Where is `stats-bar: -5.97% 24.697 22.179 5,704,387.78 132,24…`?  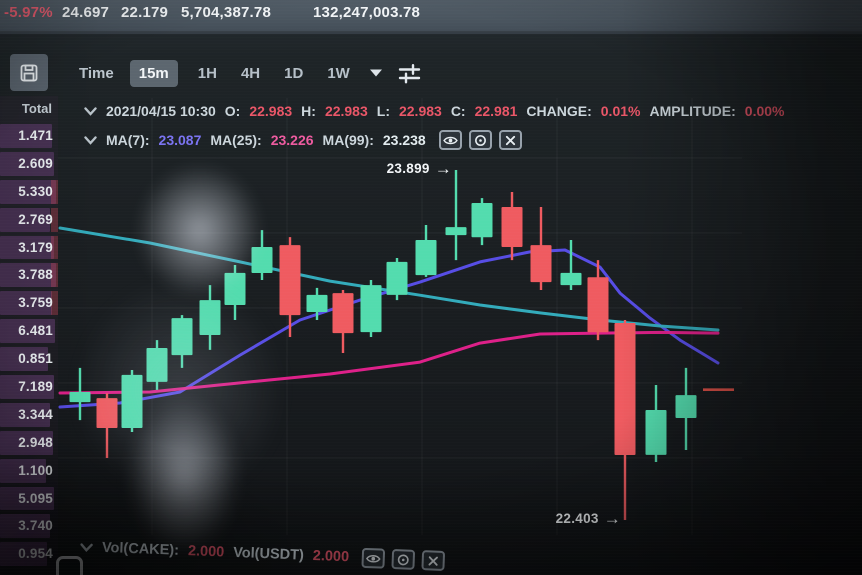
stats-bar: -5.97% 24.697 22.179 5,704,387.78 132,24… is located at coordinates (431, 17).